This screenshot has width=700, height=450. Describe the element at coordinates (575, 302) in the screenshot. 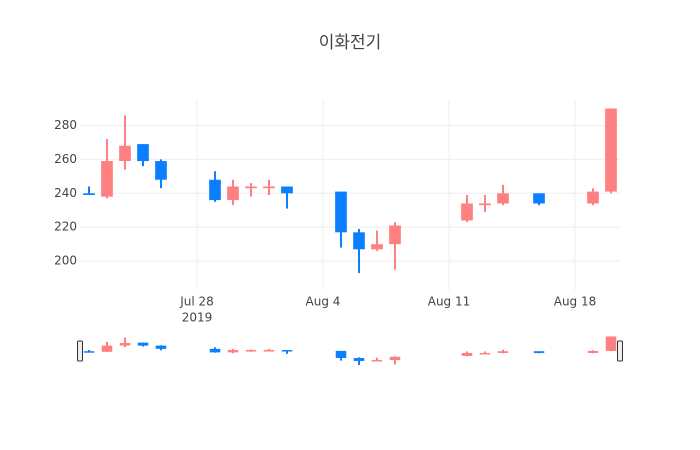

I see `x-tick-label: Aug 18` at that location.